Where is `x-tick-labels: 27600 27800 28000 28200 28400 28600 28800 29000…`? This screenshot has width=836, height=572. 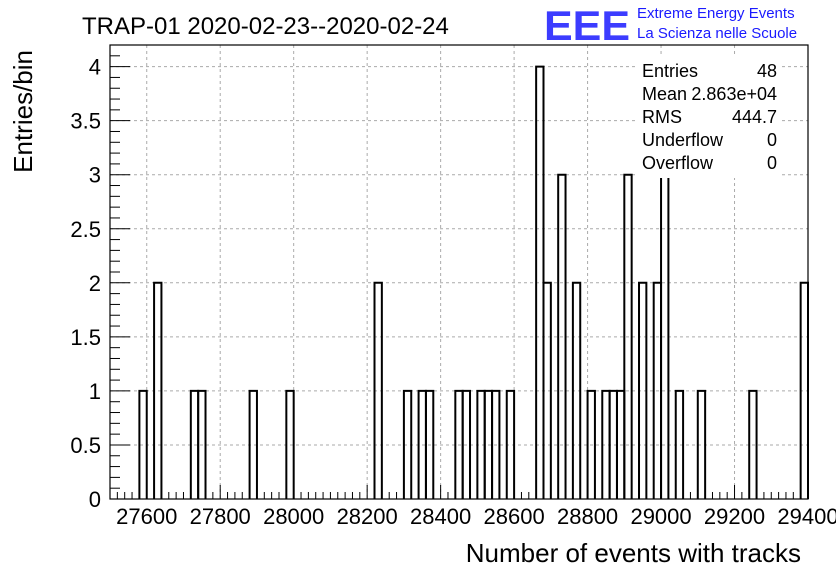
x-tick-labels: 27600 27800 28000 28200 28400 28600 28800 29000… is located at coordinates (476, 516).